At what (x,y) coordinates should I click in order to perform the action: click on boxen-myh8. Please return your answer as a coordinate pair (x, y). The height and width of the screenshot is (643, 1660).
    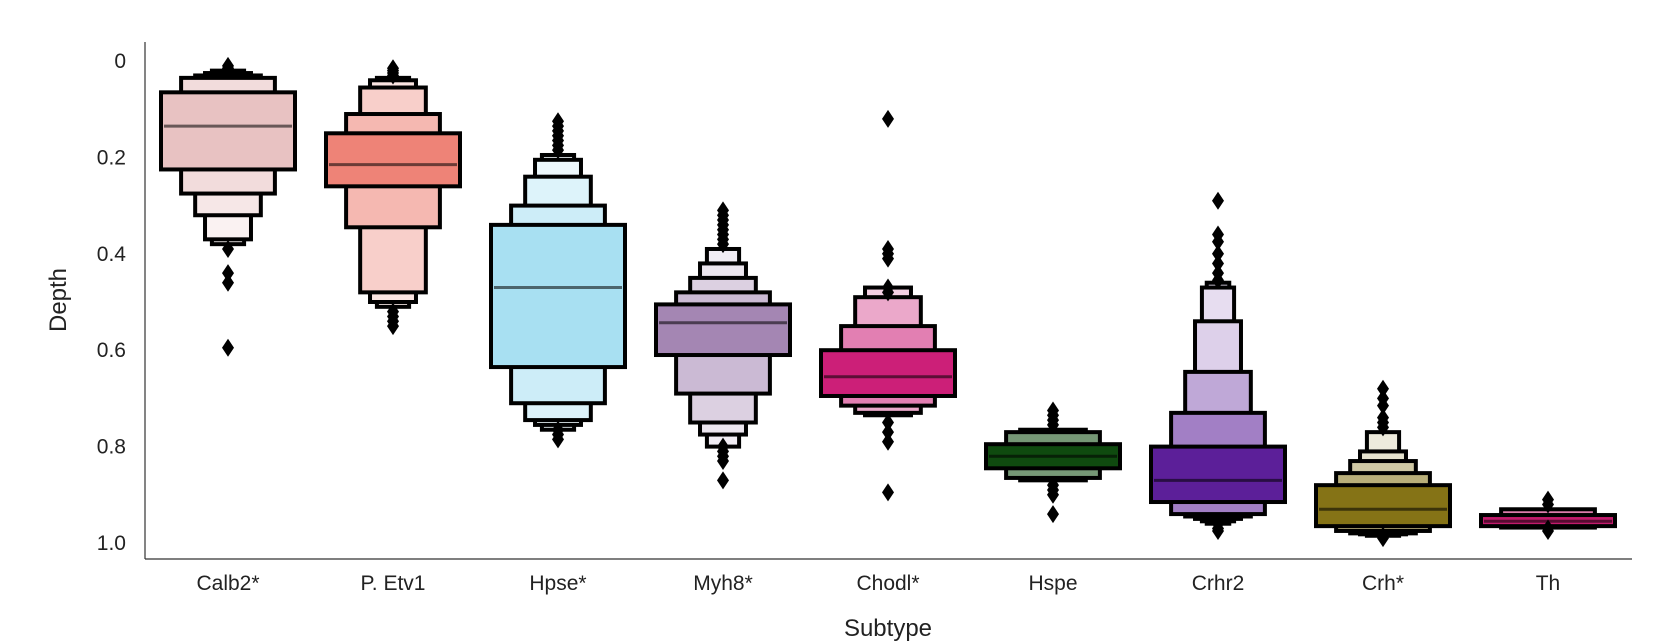
    Looking at the image, I should click on (723, 345).